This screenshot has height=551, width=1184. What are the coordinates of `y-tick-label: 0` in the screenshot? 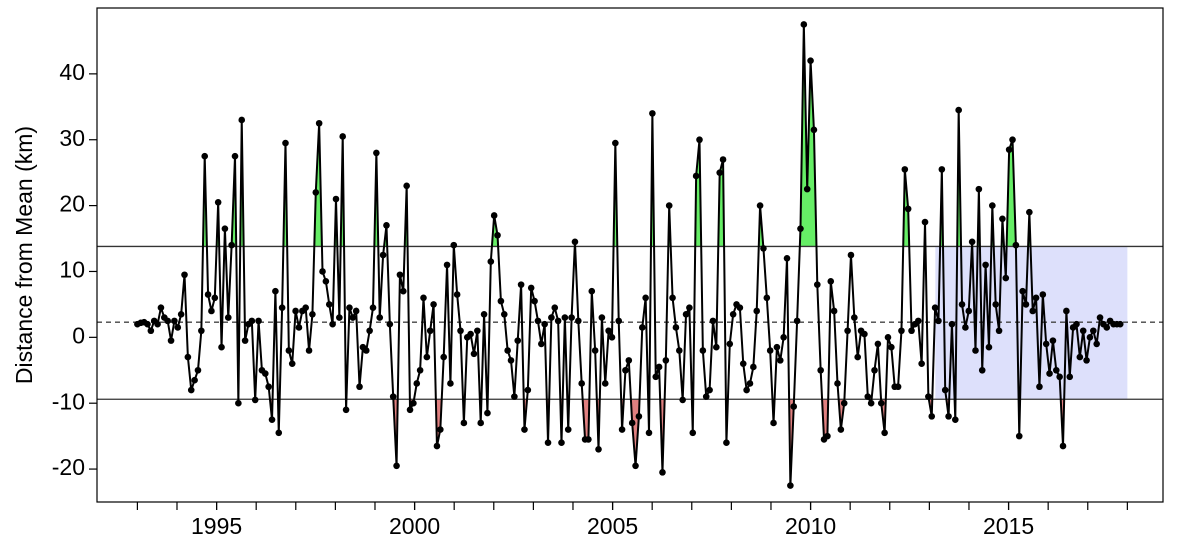 It's located at (78, 335).